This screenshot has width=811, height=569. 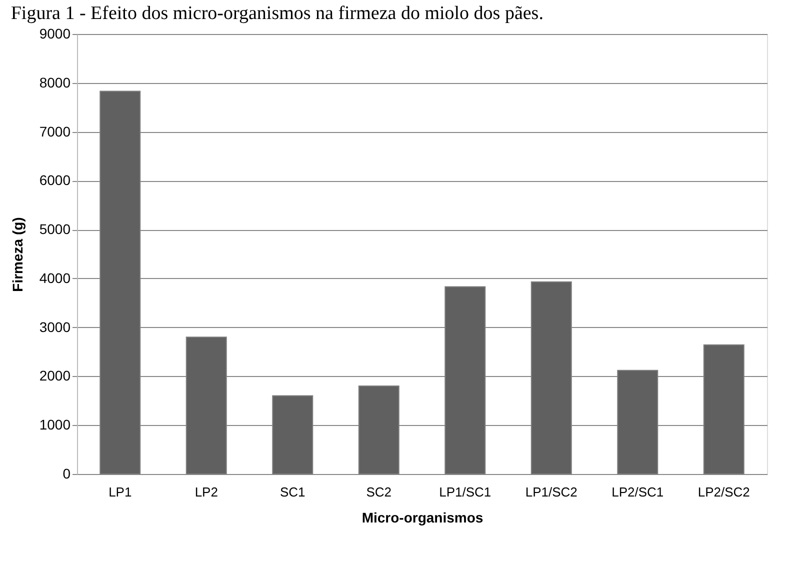 I want to click on x-tick-label: LP2, so click(x=206, y=492).